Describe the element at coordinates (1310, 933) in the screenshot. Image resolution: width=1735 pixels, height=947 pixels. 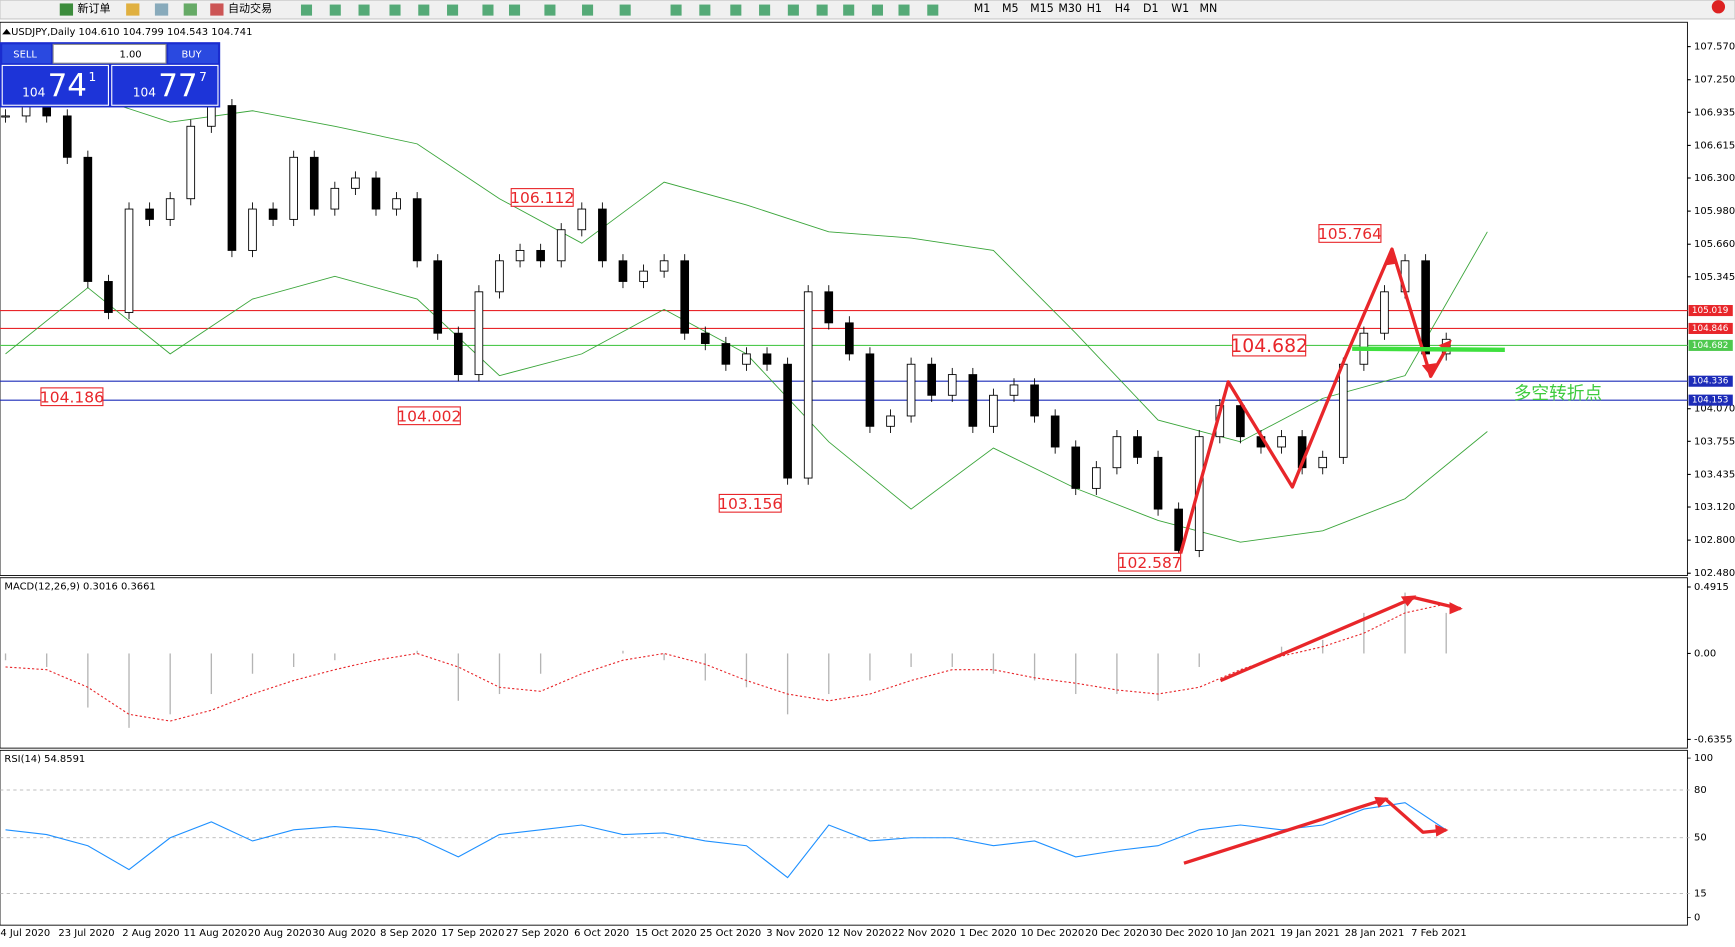
I see `x-tick-label: 19 Jan 2021` at that location.